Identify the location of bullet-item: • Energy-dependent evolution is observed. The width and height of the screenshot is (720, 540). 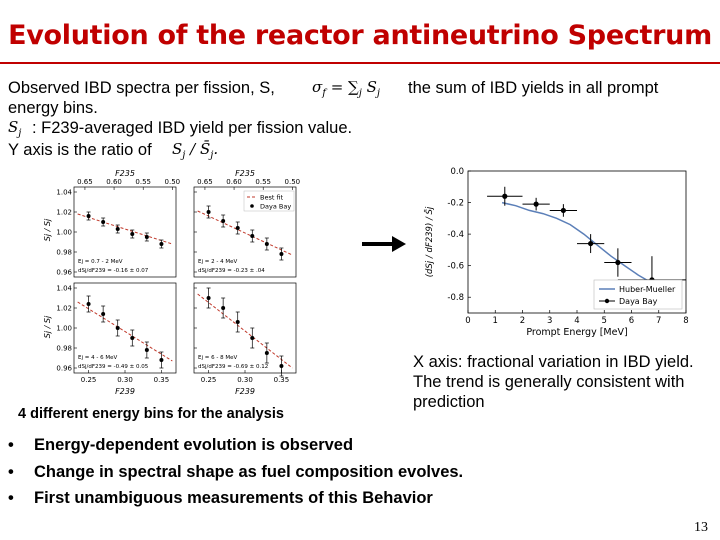
(235, 445).